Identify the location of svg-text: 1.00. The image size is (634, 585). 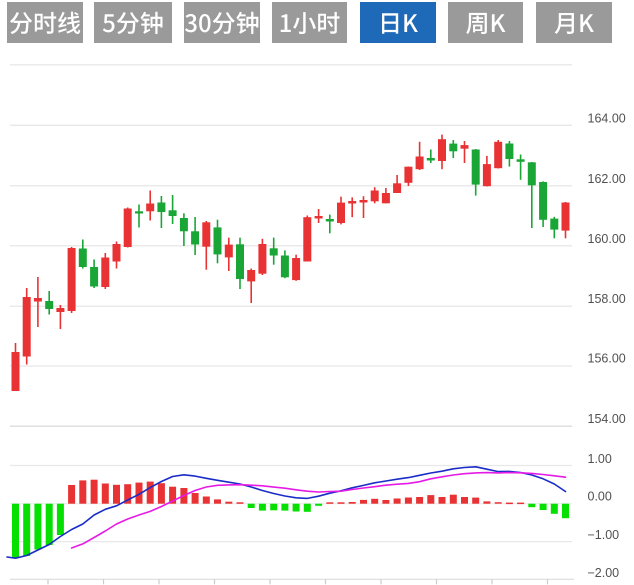
(600, 459).